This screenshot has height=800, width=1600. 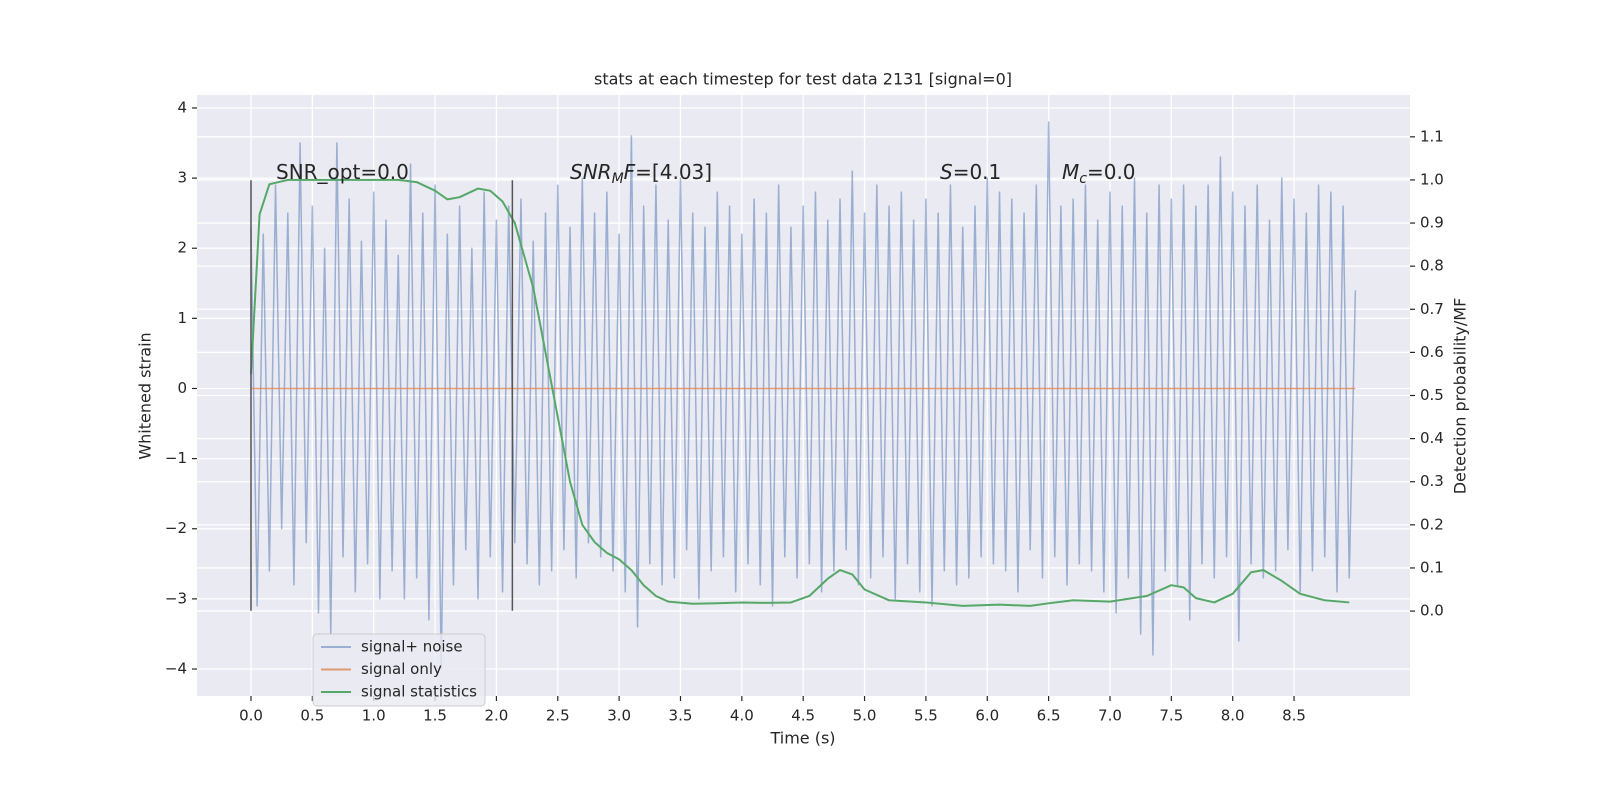 What do you see at coordinates (1432, 395) in the screenshot?
I see `y2-tick-label: 0.5` at bounding box center [1432, 395].